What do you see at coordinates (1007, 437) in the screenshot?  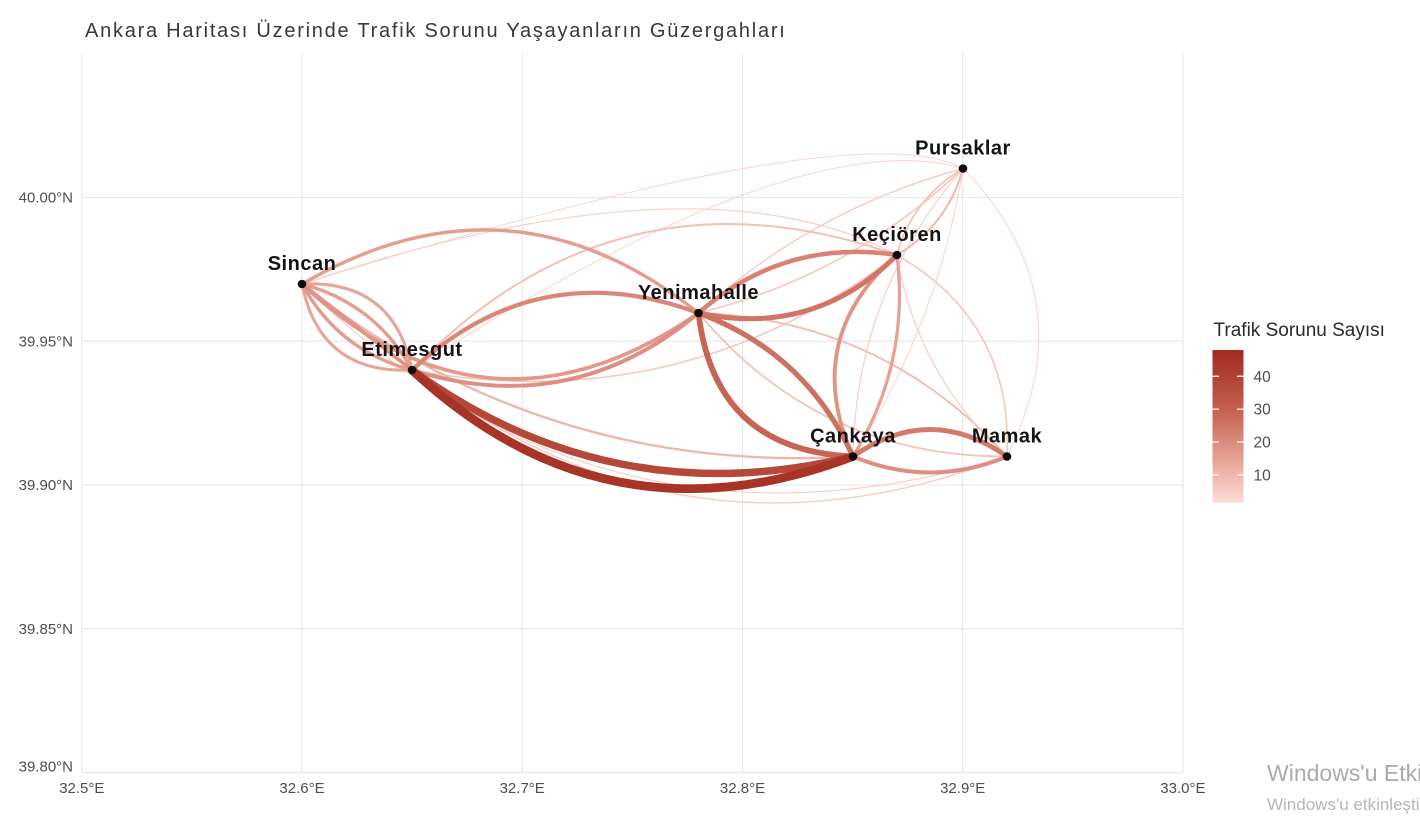 I see `svg-text: Mamak` at bounding box center [1007, 437].